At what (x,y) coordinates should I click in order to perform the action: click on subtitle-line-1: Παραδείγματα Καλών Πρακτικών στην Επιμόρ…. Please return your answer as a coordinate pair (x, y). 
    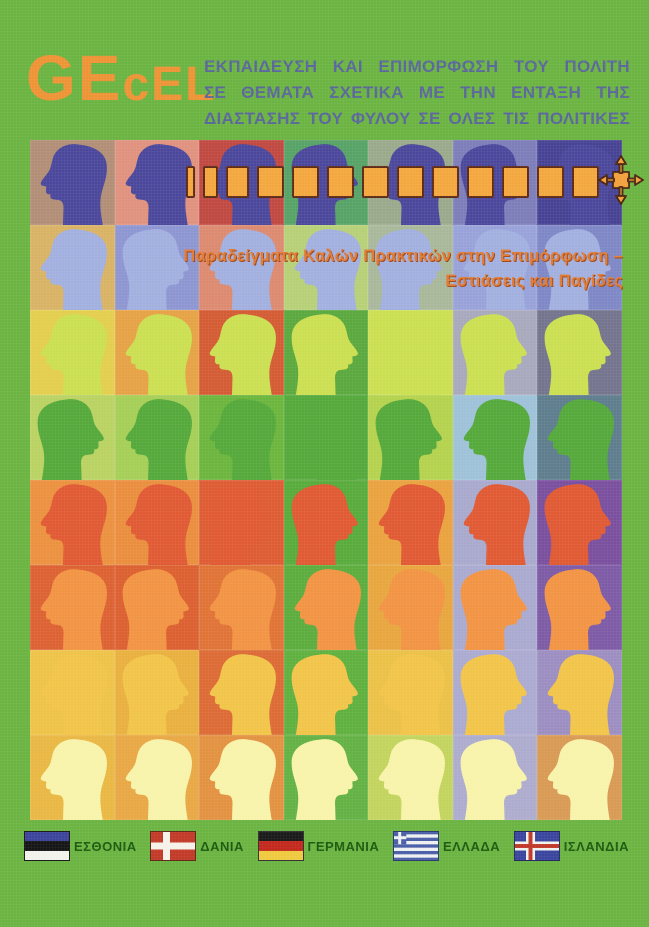
    Looking at the image, I should click on (403, 256).